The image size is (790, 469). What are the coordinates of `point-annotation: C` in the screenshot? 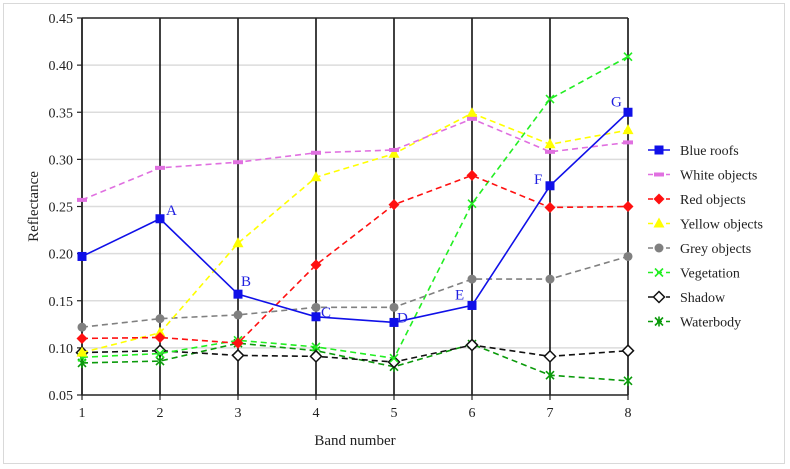 It's located at (326, 313).